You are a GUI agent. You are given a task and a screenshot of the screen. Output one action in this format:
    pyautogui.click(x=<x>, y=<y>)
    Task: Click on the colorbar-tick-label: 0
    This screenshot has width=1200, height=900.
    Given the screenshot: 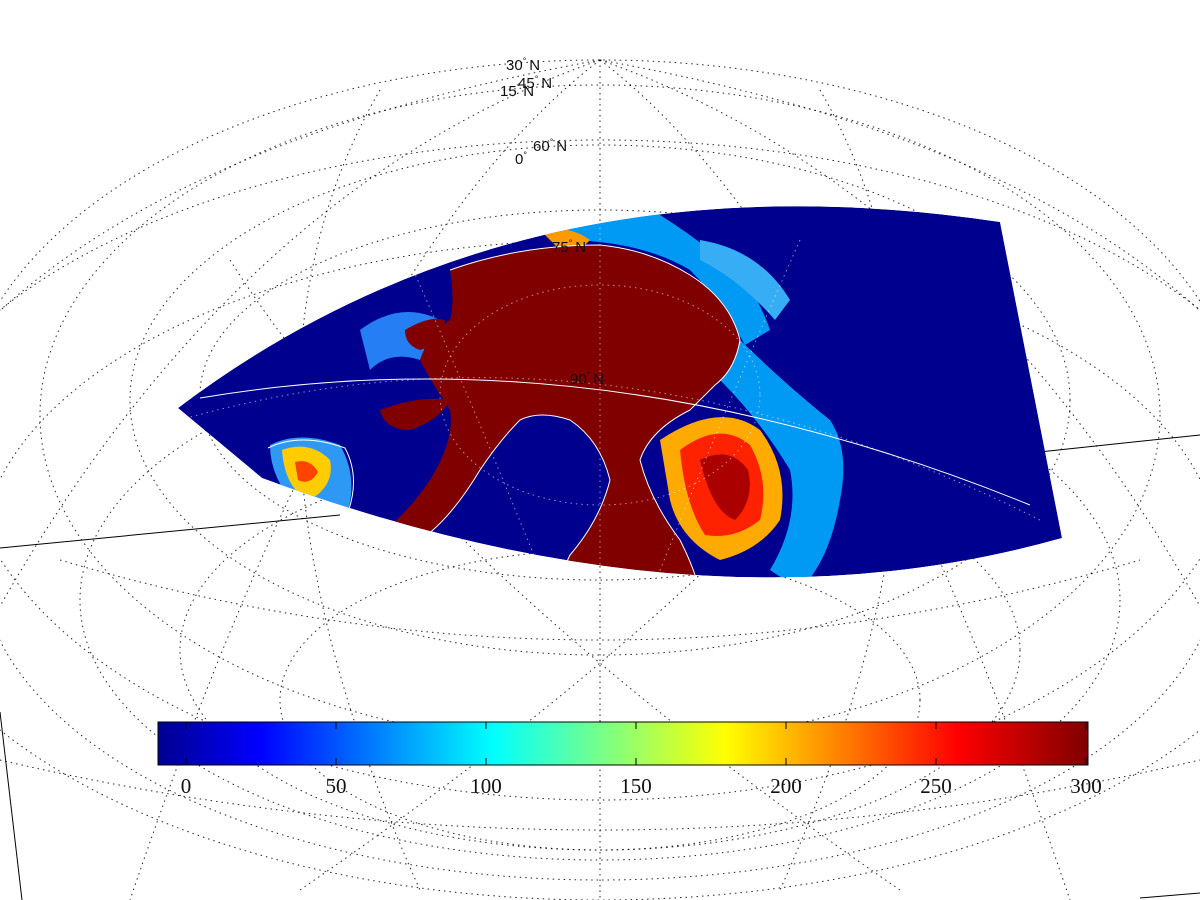 What is the action you would take?
    pyautogui.click(x=186, y=786)
    